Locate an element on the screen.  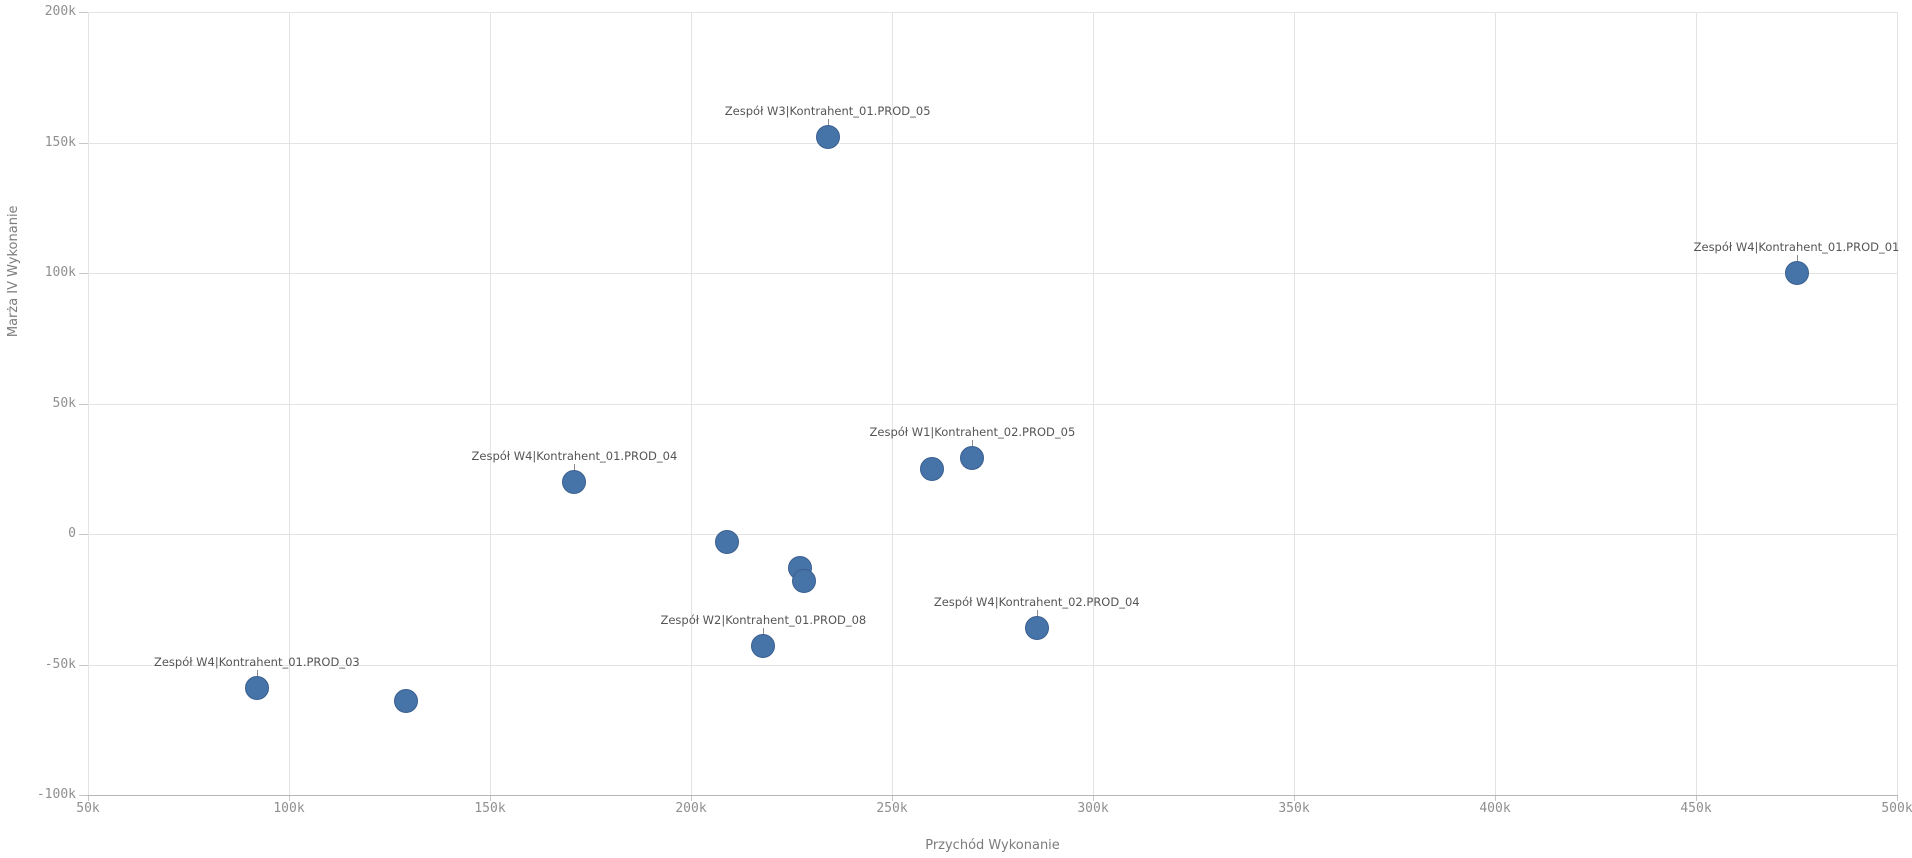
x-axis-line is located at coordinates (992, 795).